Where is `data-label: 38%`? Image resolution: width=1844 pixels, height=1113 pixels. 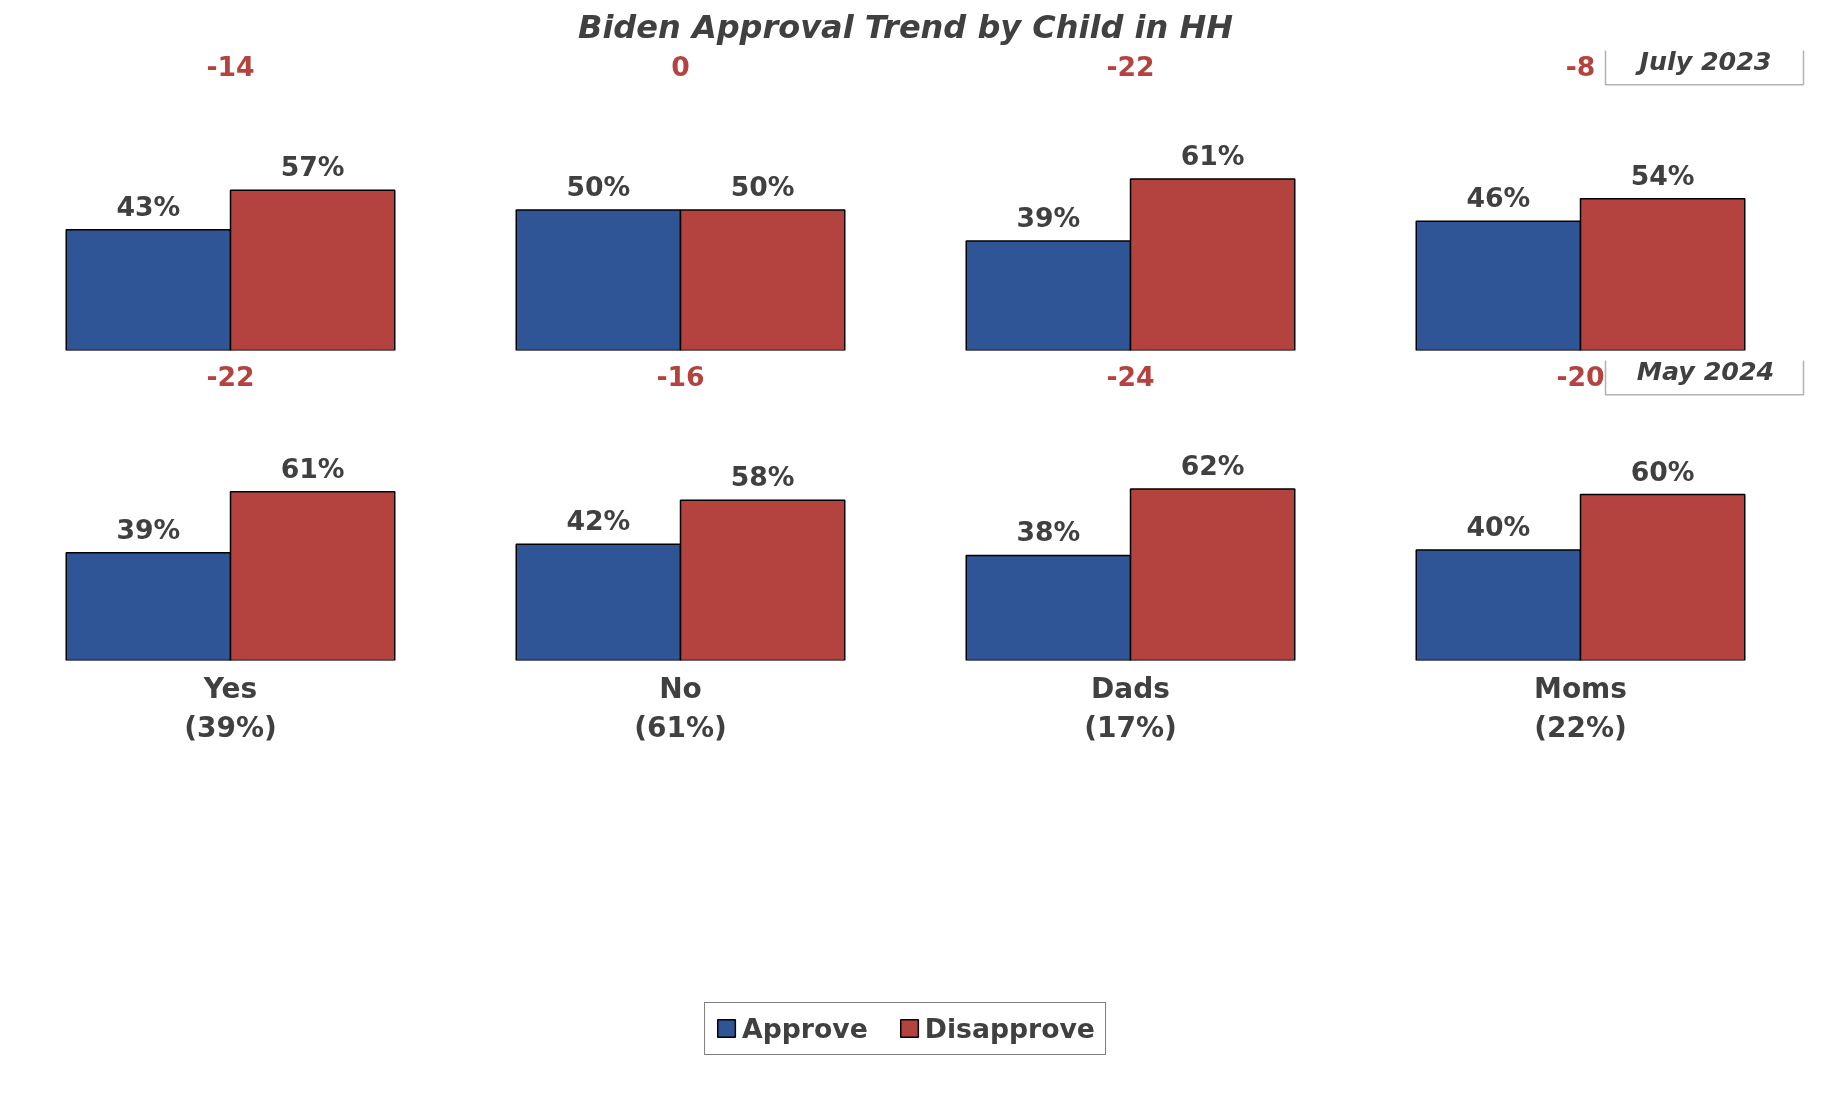
data-label: 38% is located at coordinates (1048, 532).